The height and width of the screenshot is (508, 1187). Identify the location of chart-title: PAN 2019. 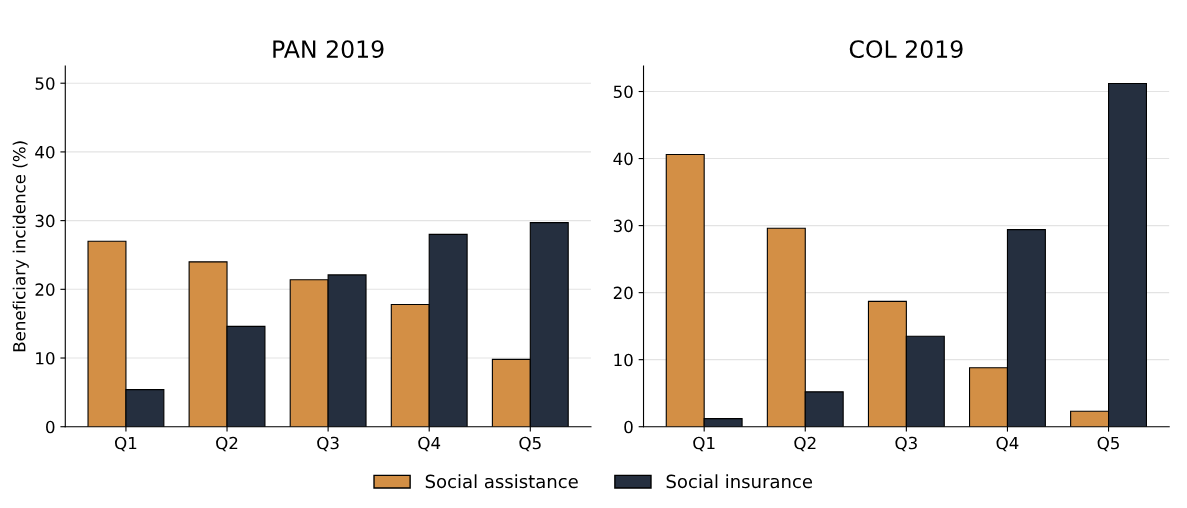
(328, 49).